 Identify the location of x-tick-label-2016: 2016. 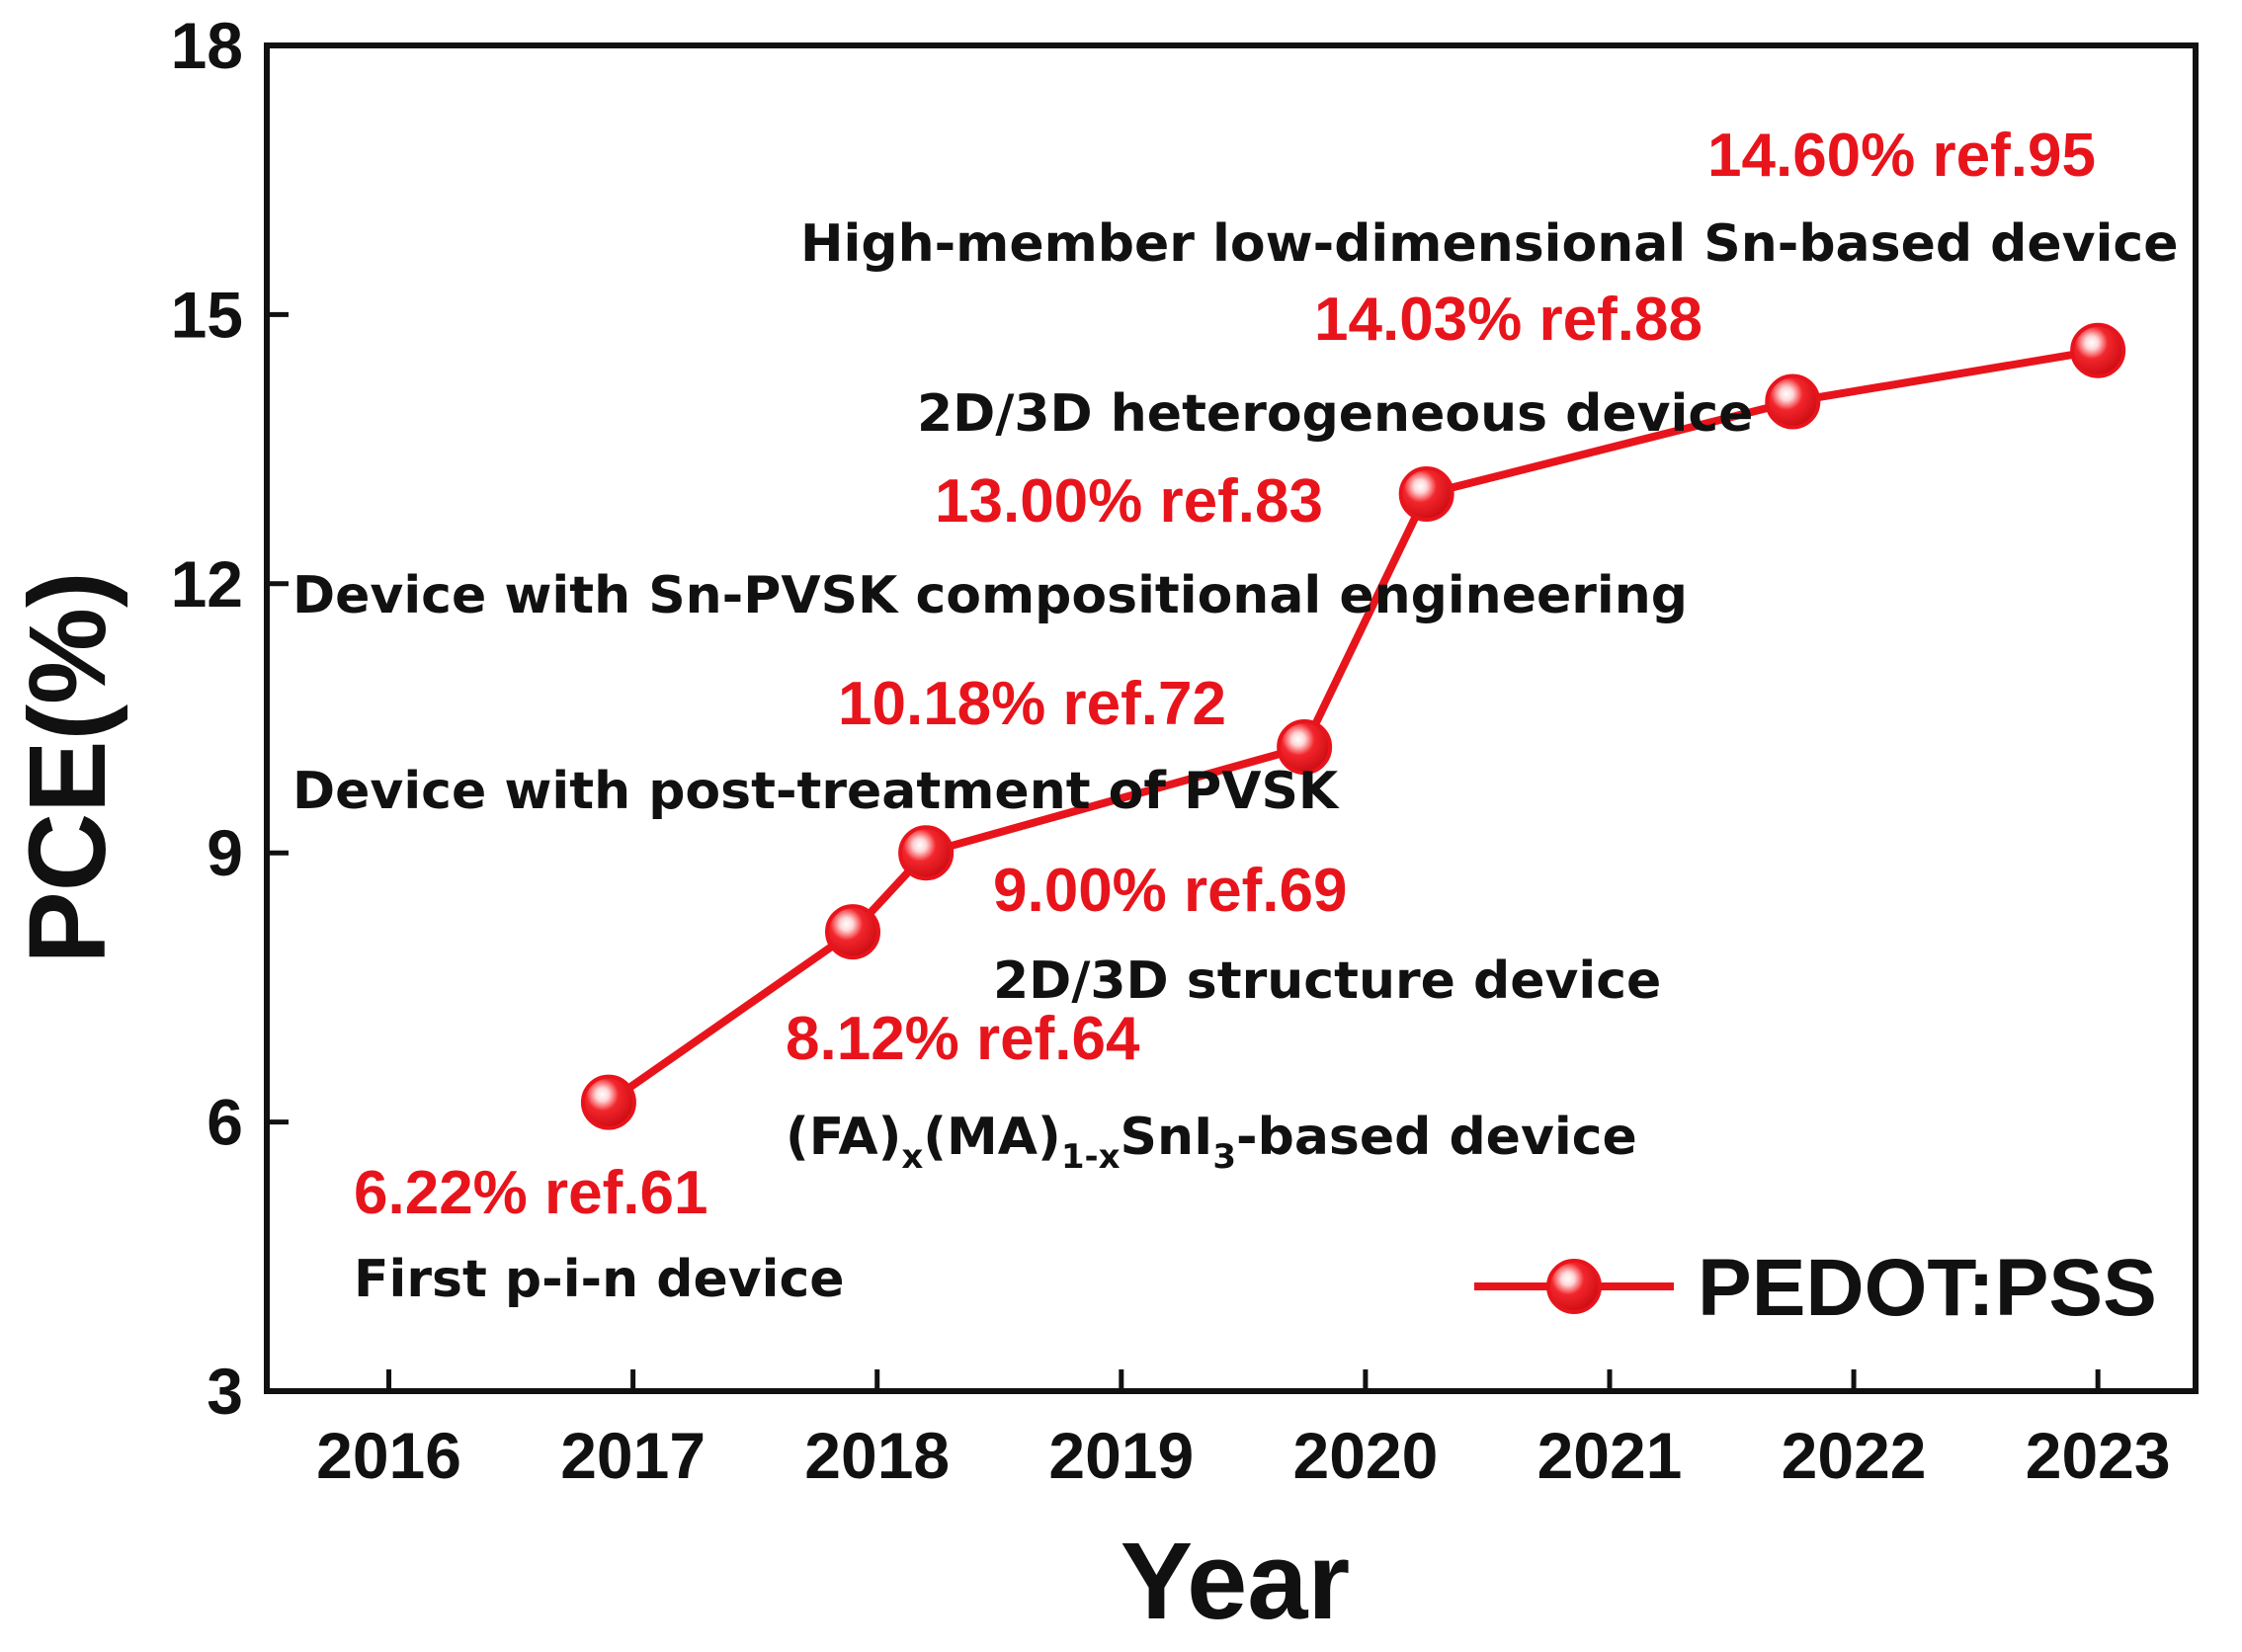
(388, 1455).